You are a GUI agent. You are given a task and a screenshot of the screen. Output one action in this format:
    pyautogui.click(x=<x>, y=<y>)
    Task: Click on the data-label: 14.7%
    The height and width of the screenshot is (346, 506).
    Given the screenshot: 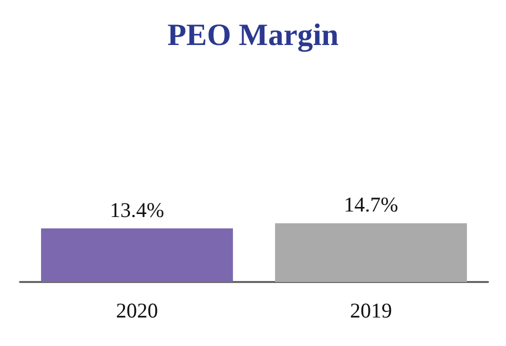 What is the action you would take?
    pyautogui.click(x=371, y=204)
    